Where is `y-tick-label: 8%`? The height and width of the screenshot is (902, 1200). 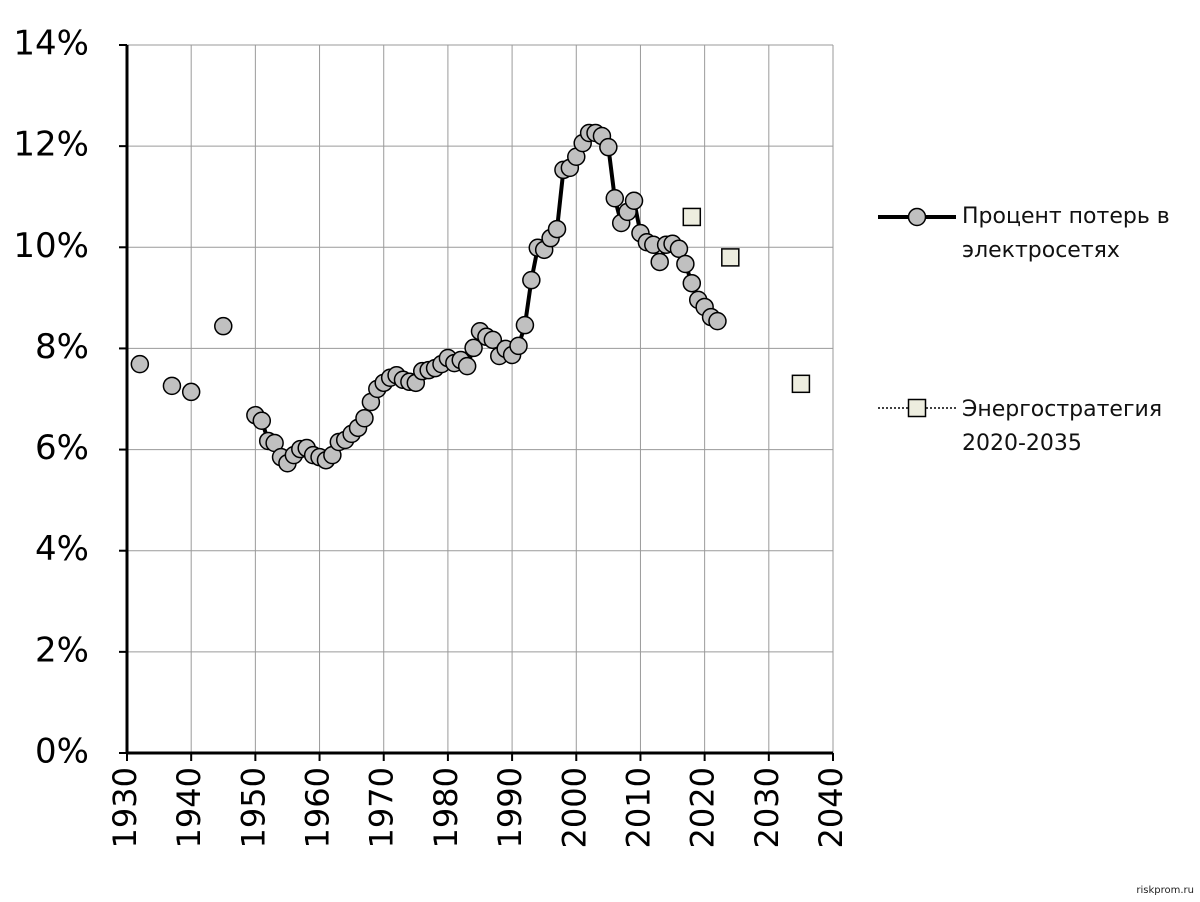 y-tick-label: 8% is located at coordinates (62, 347).